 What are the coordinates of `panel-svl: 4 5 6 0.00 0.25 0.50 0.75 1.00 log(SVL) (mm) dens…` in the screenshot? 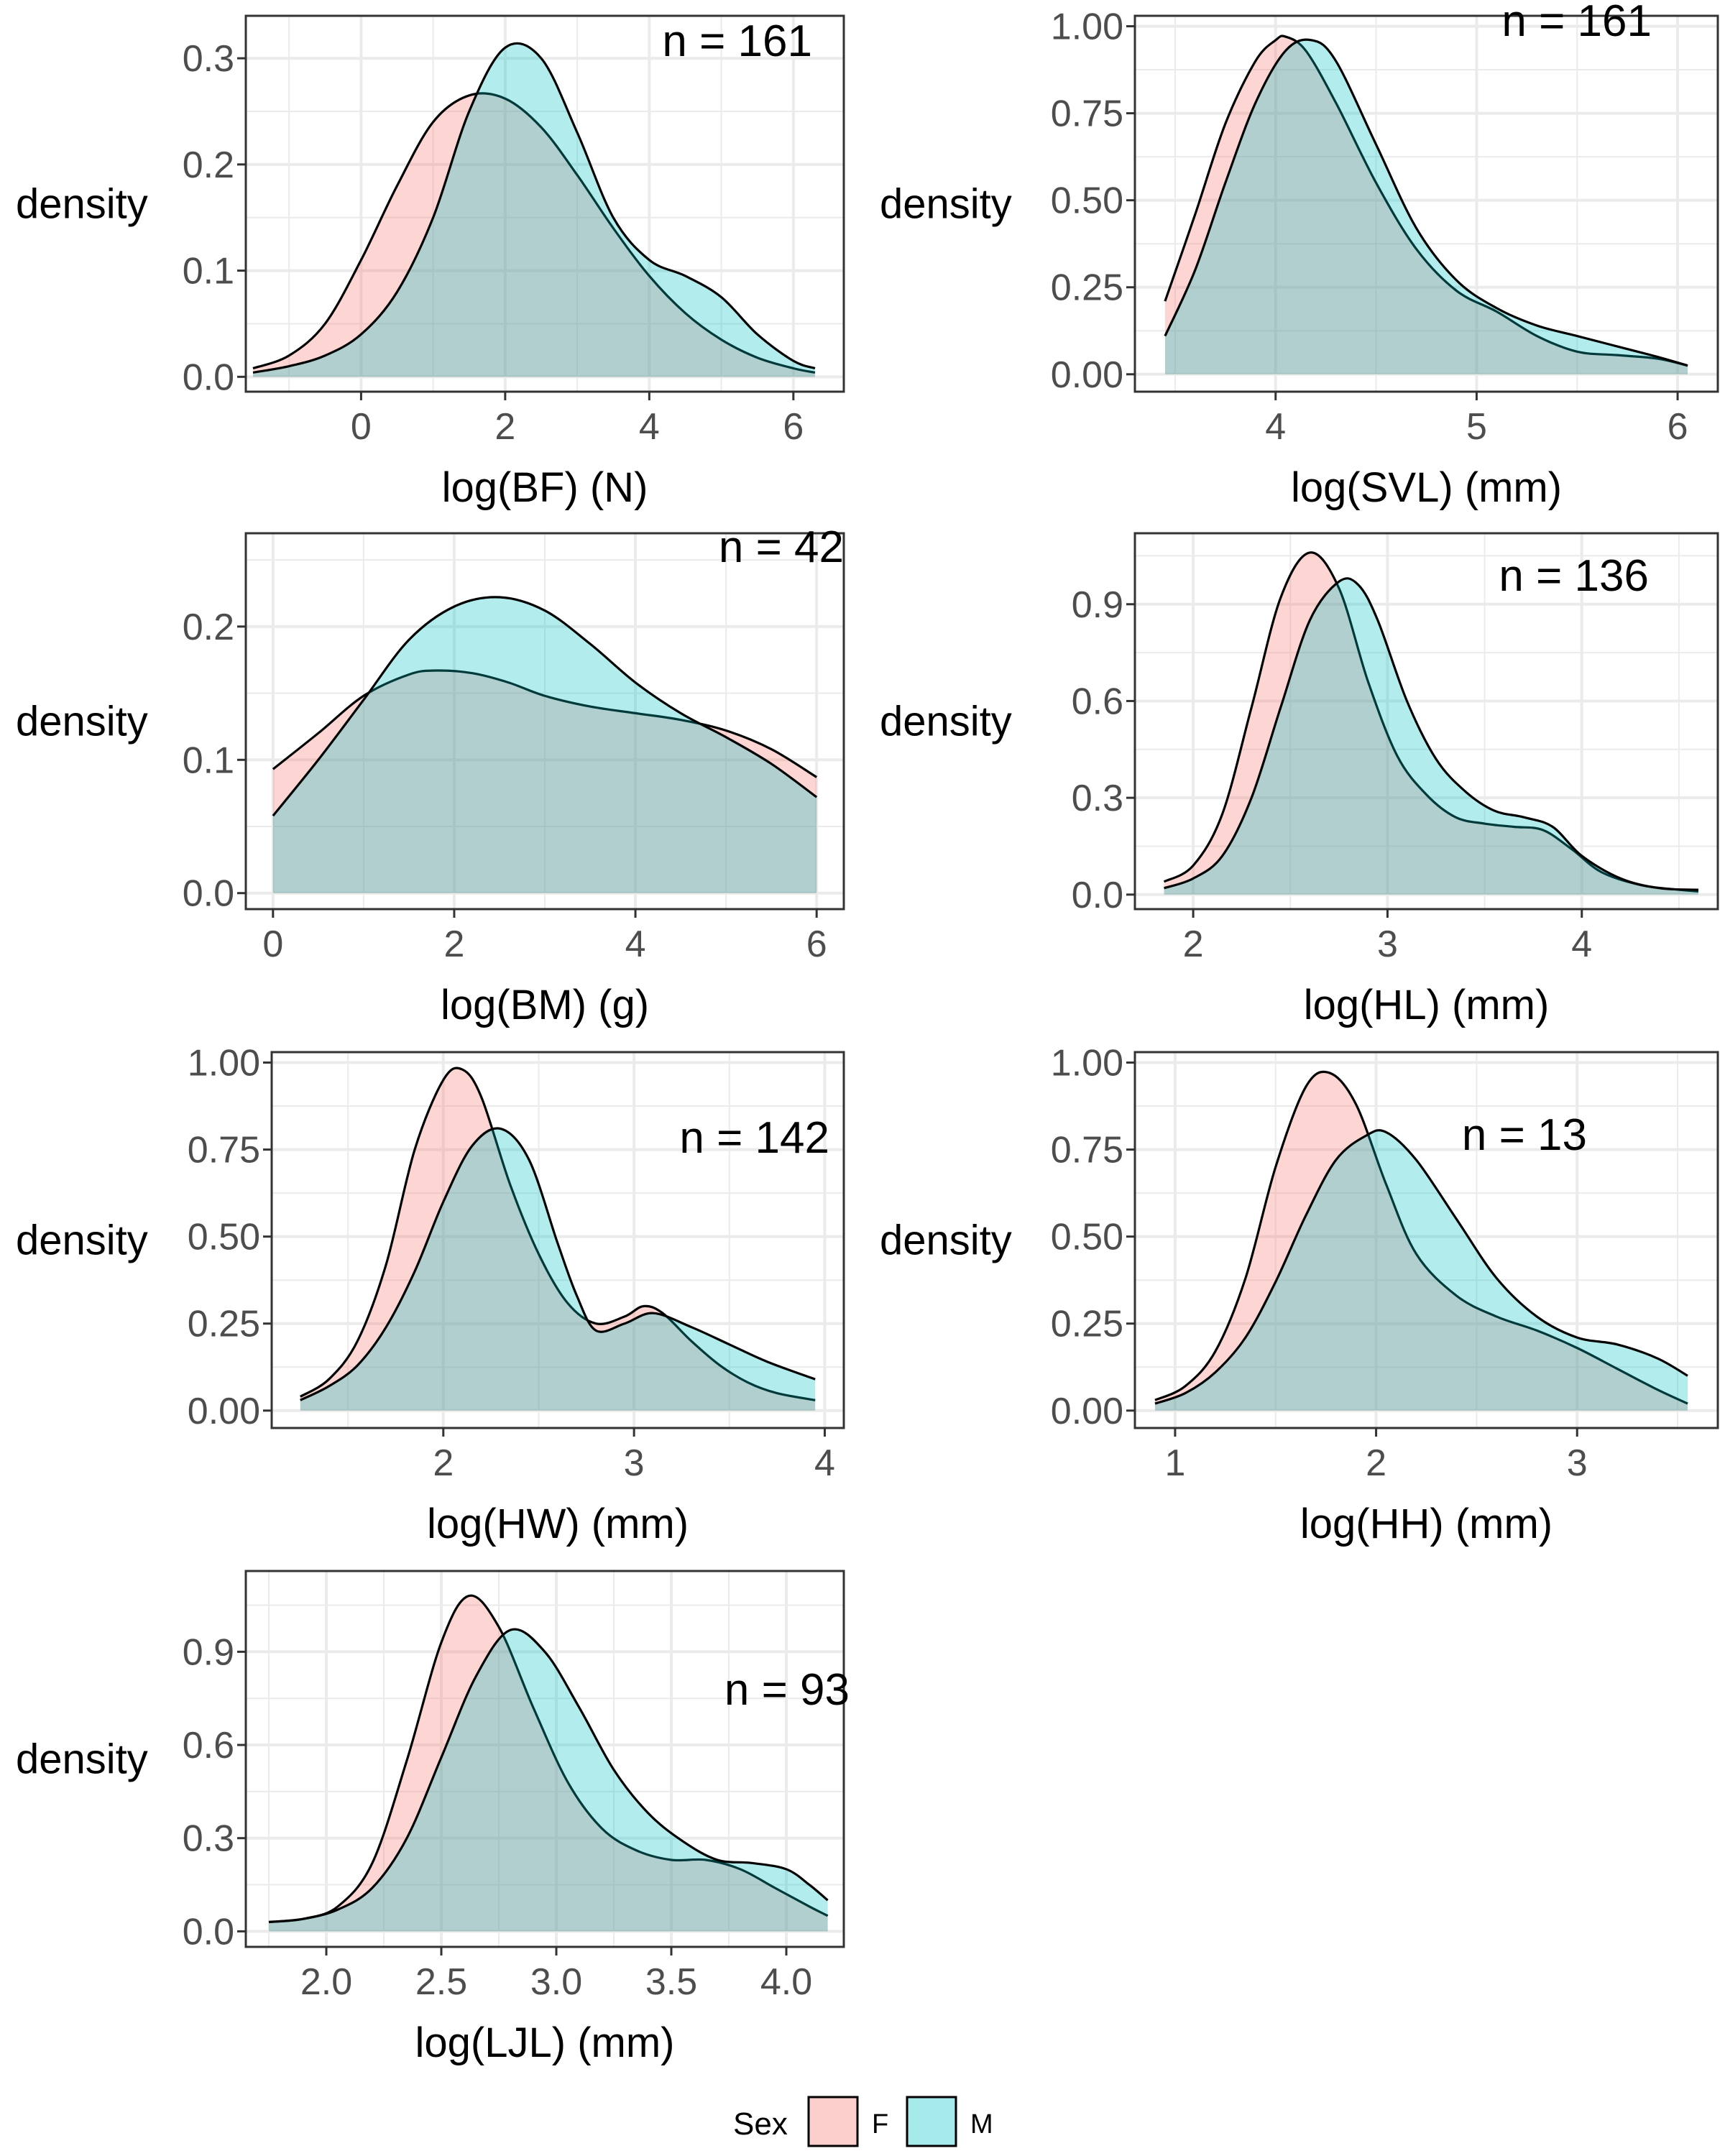 It's located at (1299, 255).